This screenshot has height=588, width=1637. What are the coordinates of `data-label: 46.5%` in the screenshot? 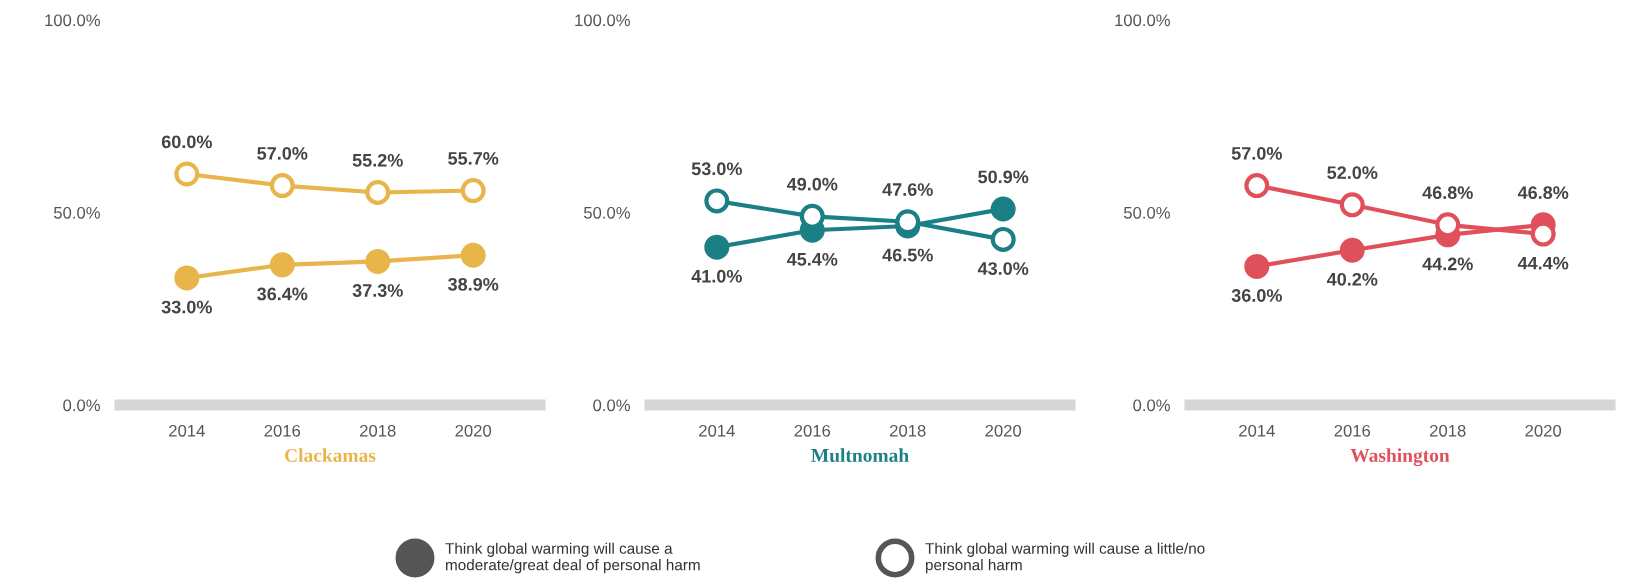 It's located at (907, 255).